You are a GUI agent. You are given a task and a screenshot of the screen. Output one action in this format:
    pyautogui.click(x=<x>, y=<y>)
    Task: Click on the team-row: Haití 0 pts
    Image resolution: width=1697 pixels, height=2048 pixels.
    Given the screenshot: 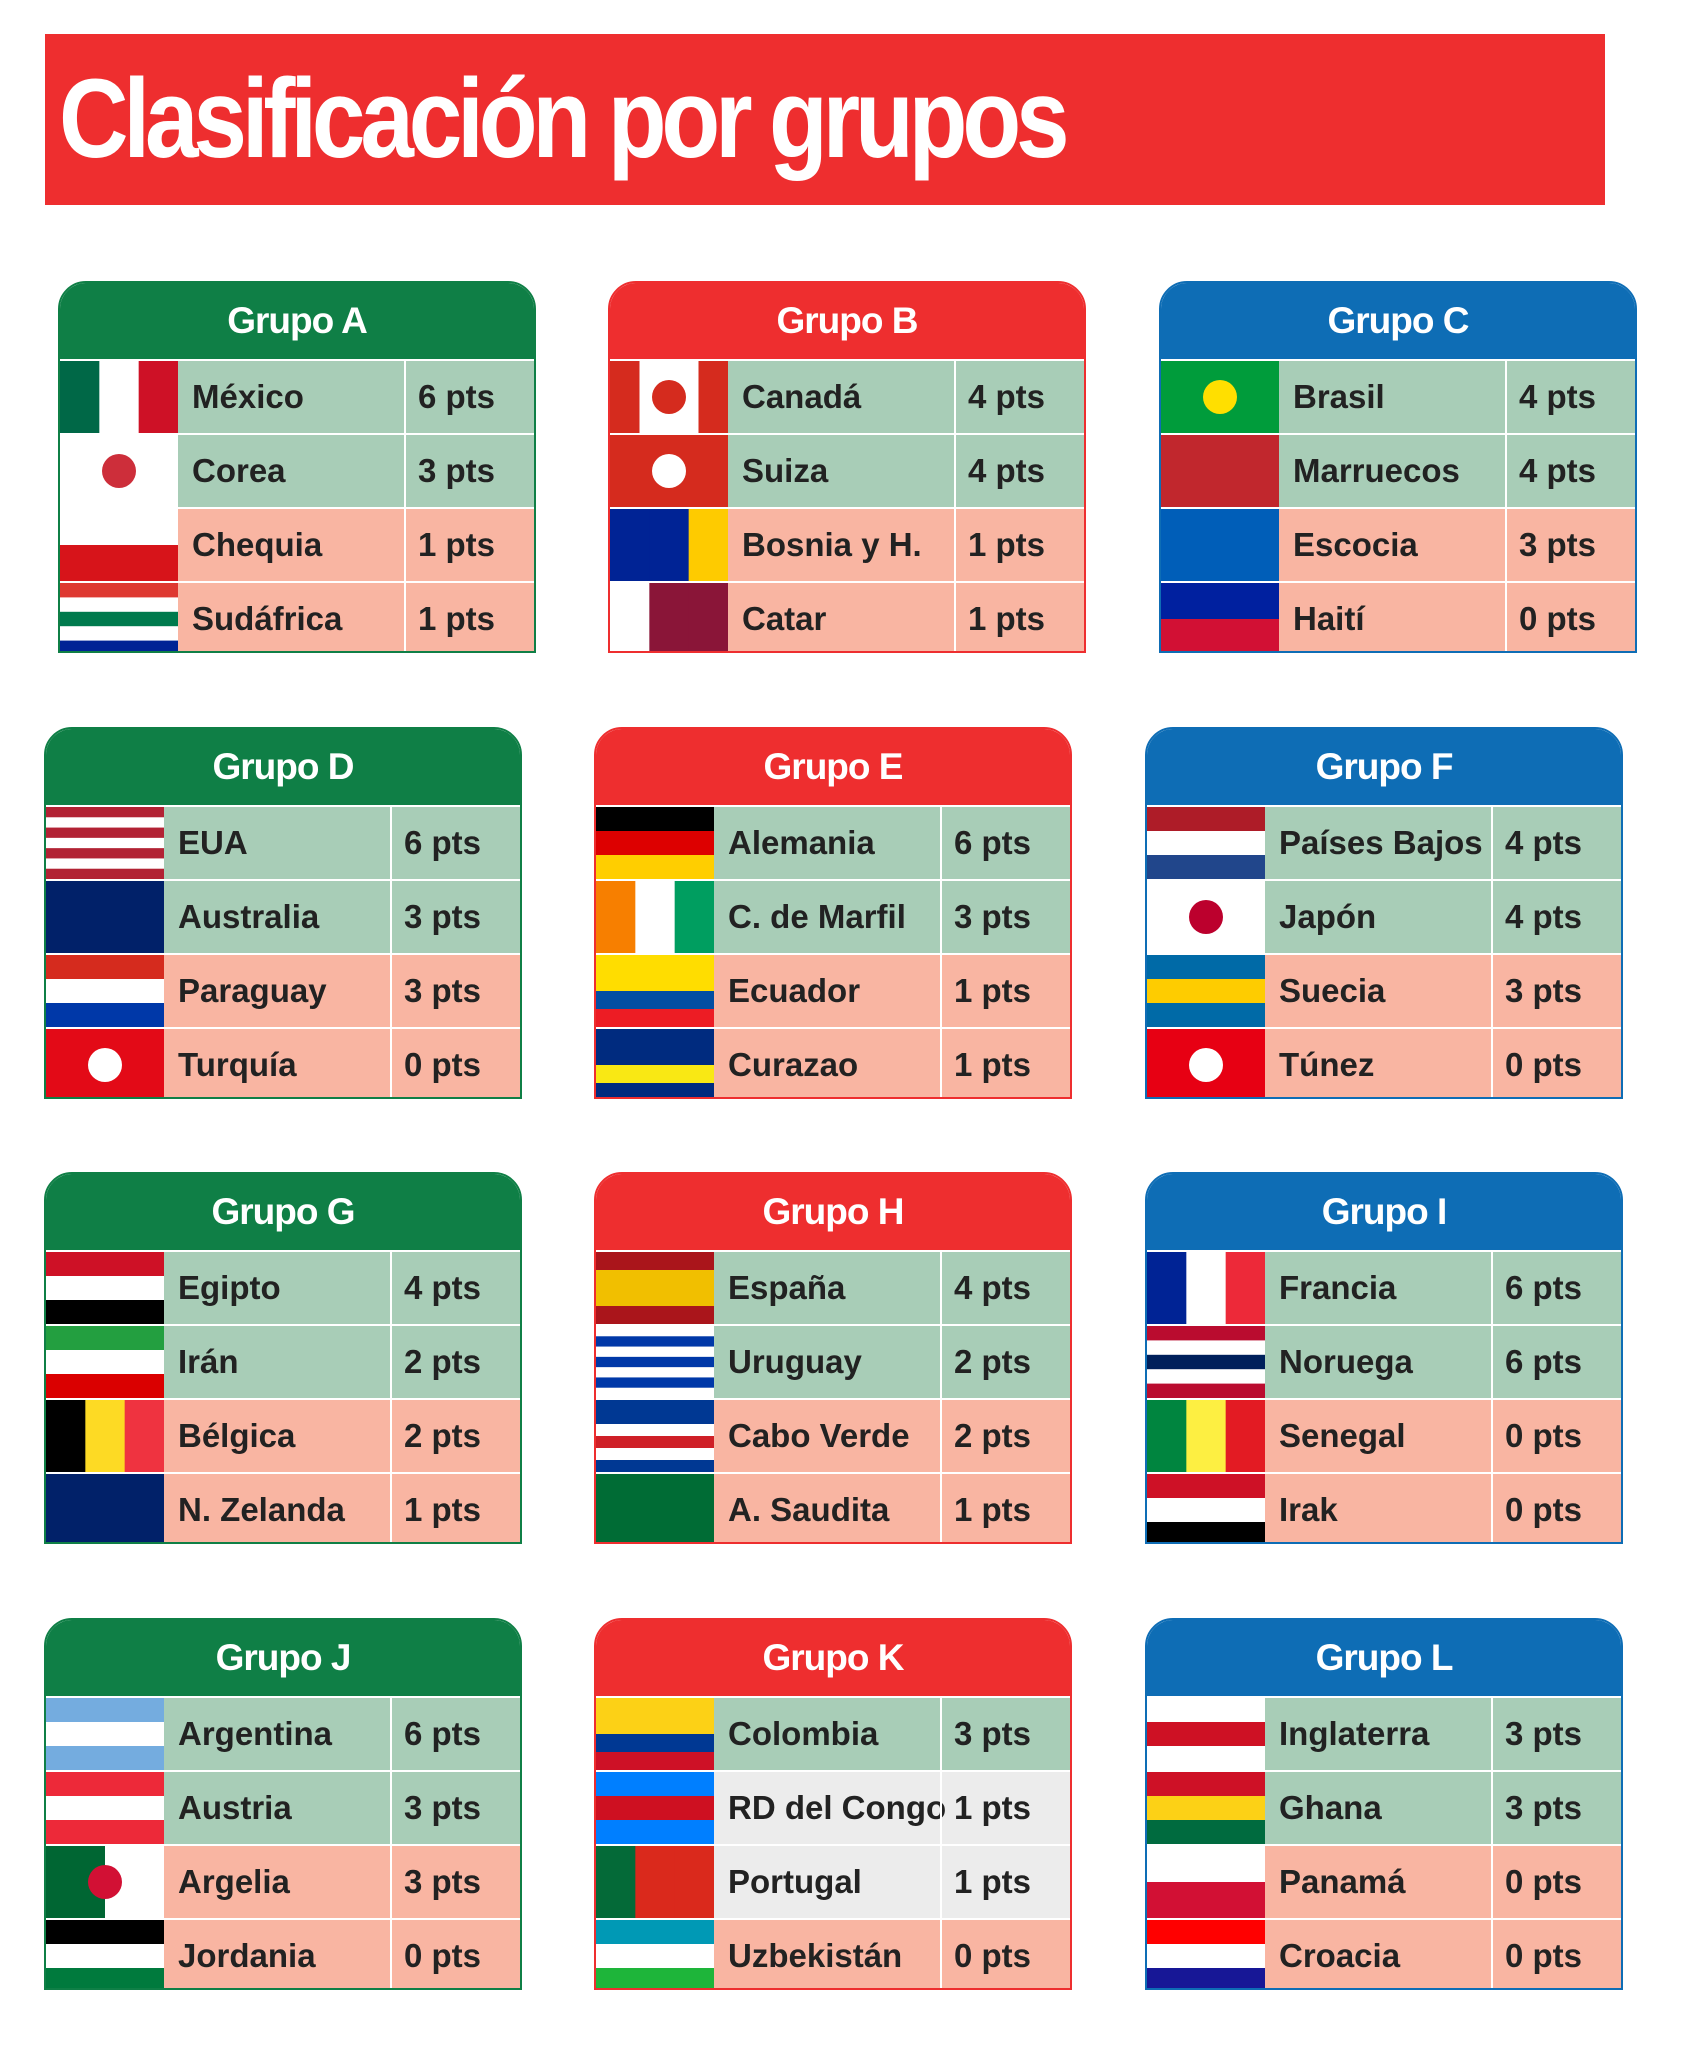 What is the action you would take?
    pyautogui.click(x=1398, y=616)
    